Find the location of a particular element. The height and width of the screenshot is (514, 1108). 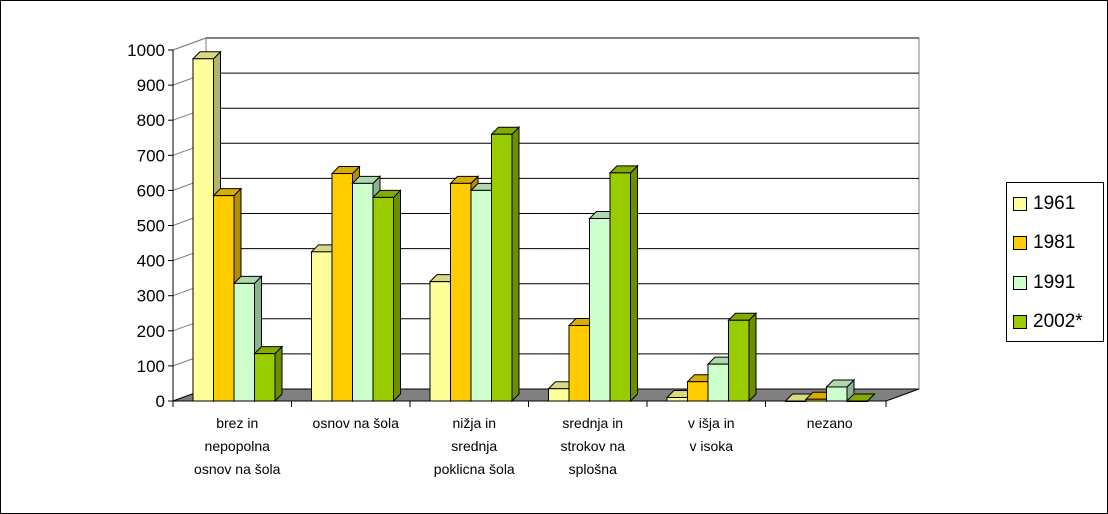

x-category-label: srednja in is located at coordinates (592, 423).